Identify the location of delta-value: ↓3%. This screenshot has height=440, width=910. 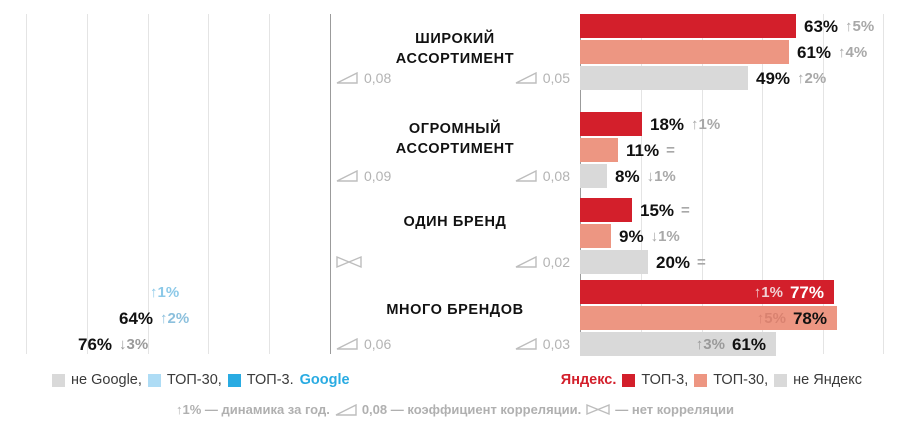
(134, 344).